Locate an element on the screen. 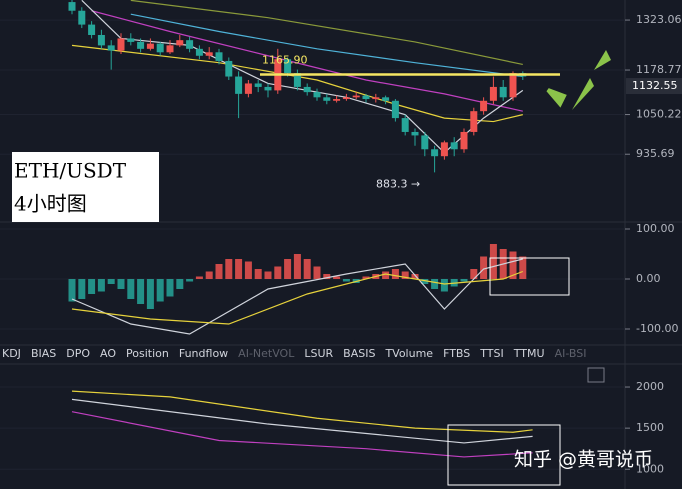  title-box is located at coordinates (85, 187).